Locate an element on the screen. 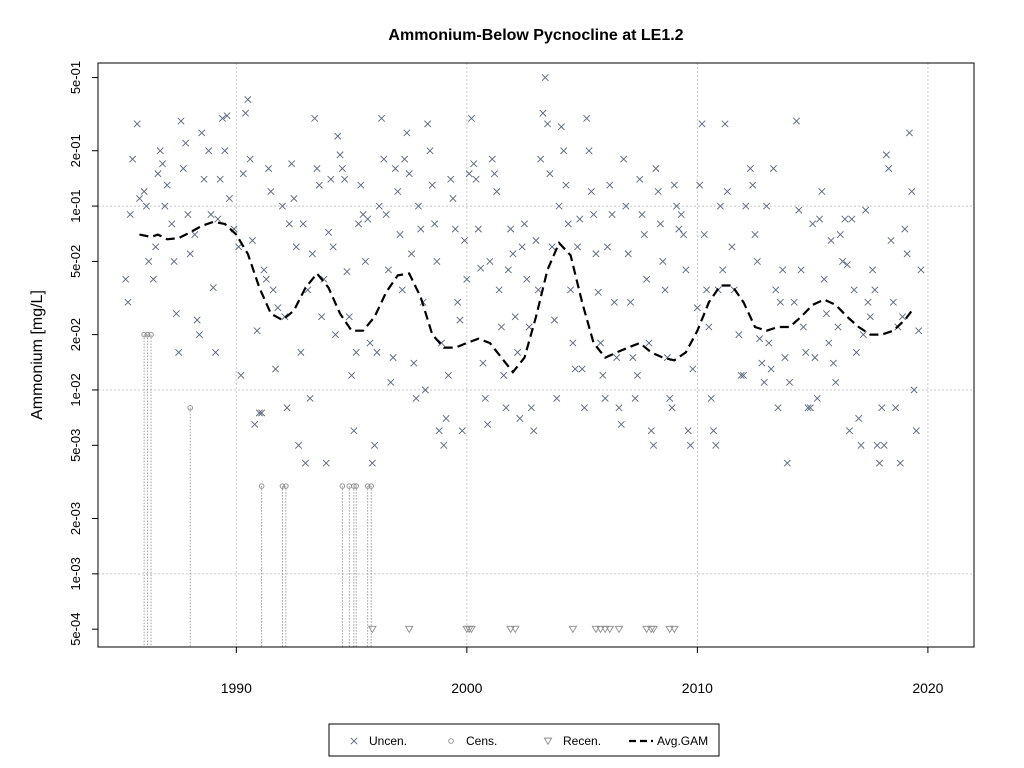 This screenshot has width=1024, height=768. censored-stems is located at coordinates (257, 490).